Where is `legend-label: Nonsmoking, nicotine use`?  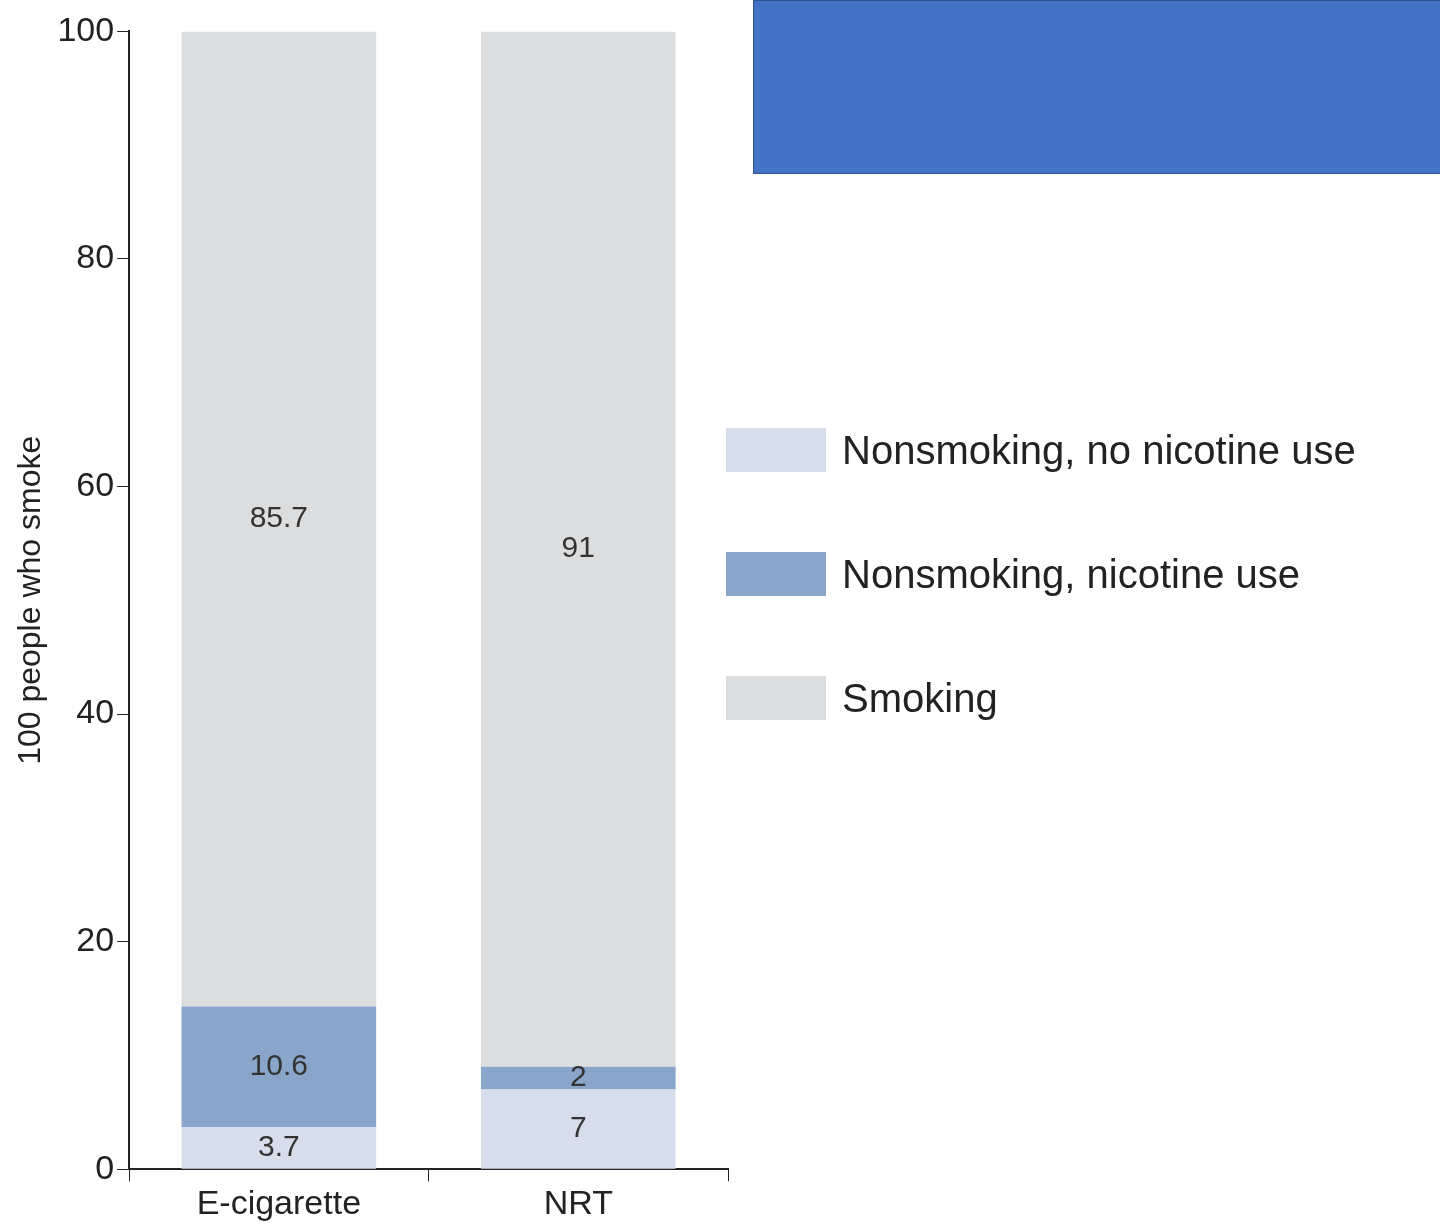 legend-label: Nonsmoking, nicotine use is located at coordinates (1071, 574).